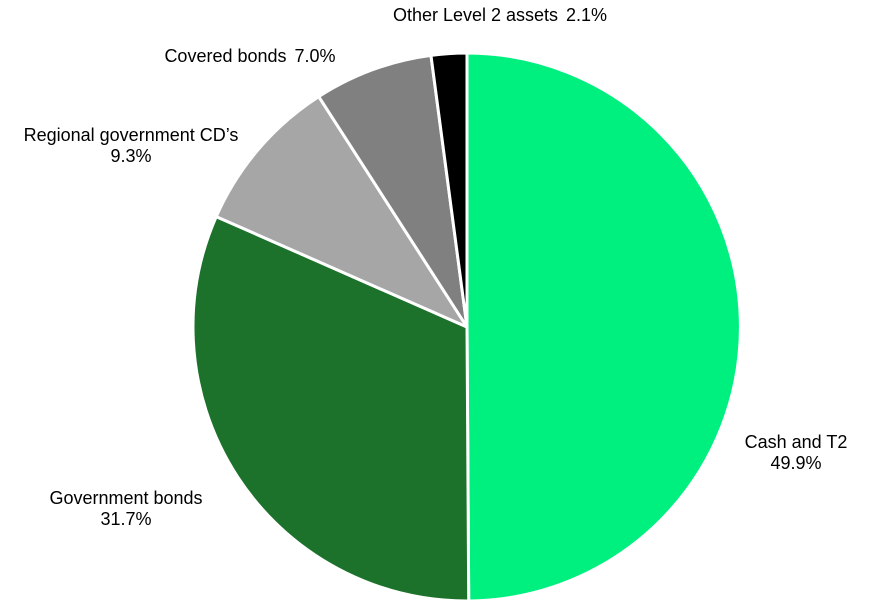 The width and height of the screenshot is (876, 602). I want to click on slice-name: Government bonds, so click(125, 498).